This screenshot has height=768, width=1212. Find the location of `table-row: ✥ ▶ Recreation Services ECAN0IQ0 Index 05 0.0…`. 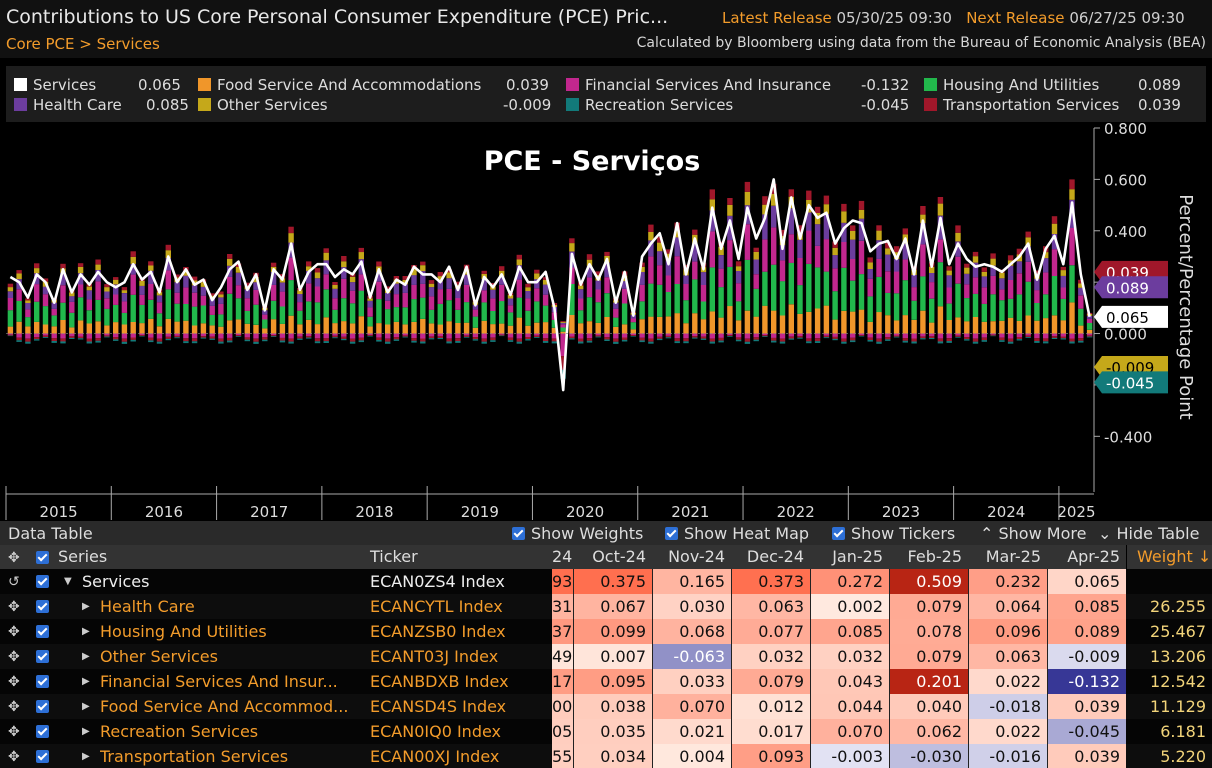

table-row: ✥ ▶ Recreation Services ECAN0IQ0 Index 05 0.0… is located at coordinates (606, 731).